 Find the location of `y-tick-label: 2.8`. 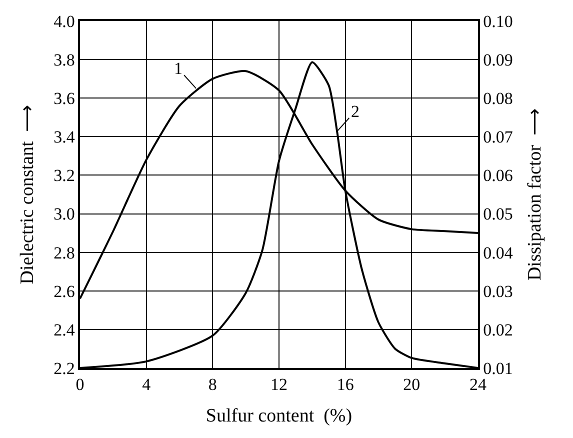

y-tick-label: 2.8 is located at coordinates (64, 252).